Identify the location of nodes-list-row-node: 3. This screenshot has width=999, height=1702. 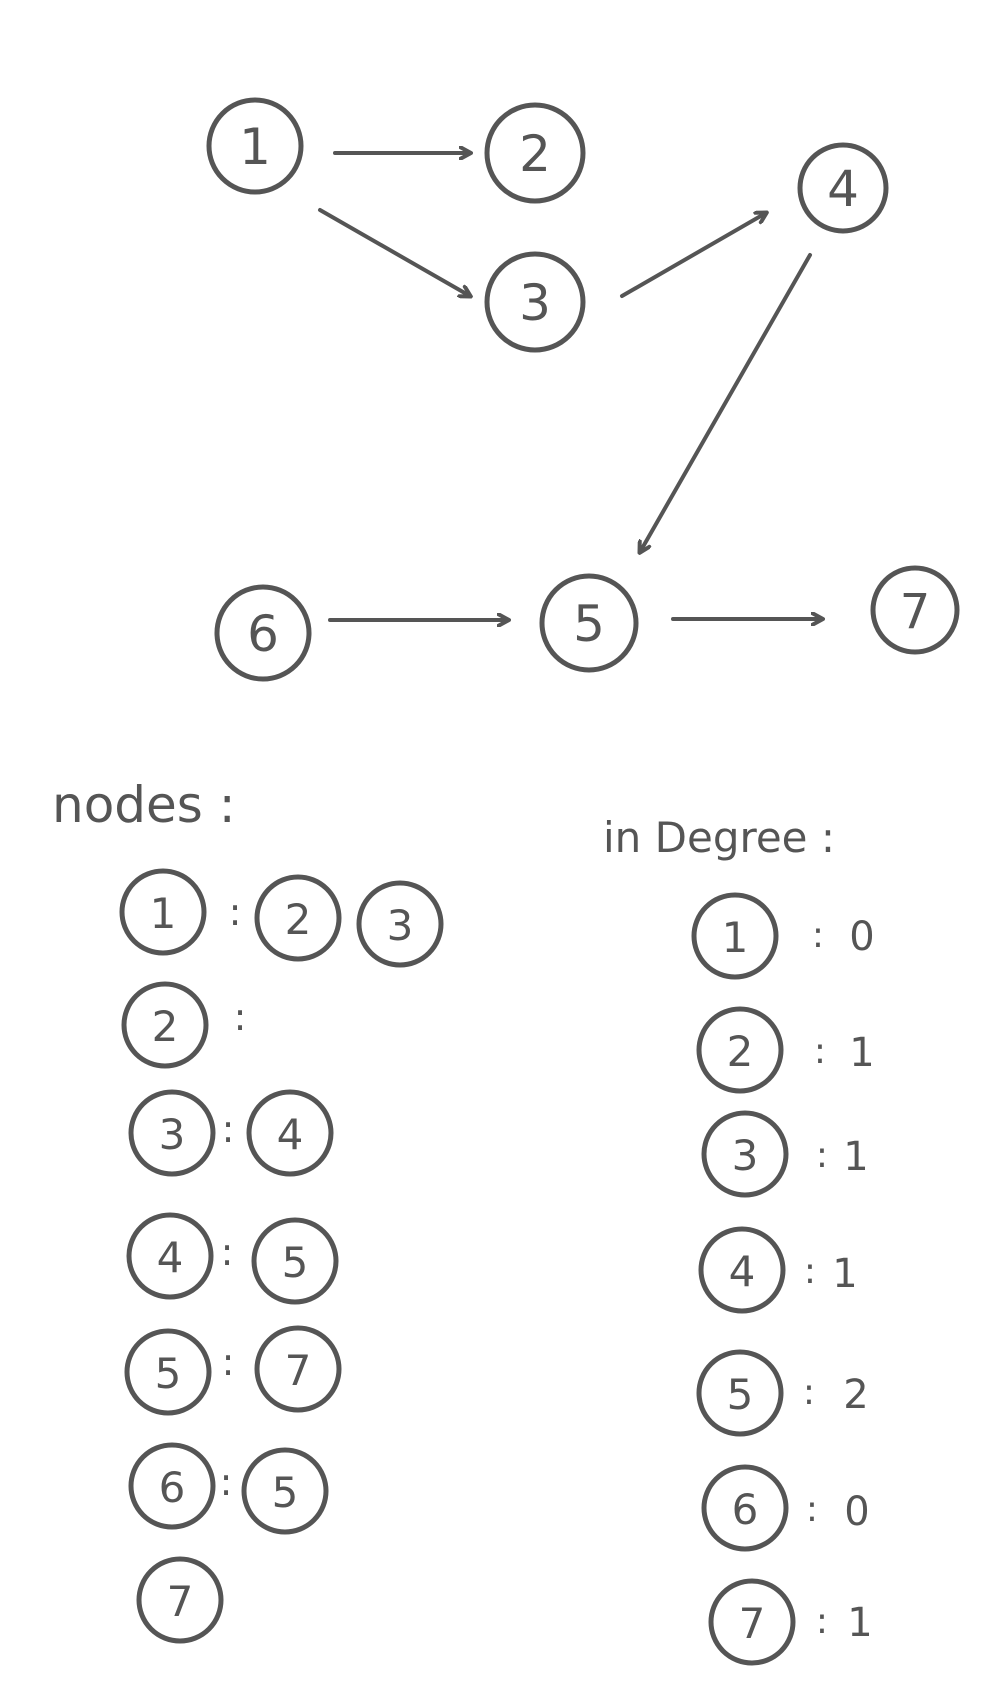
(172, 1134).